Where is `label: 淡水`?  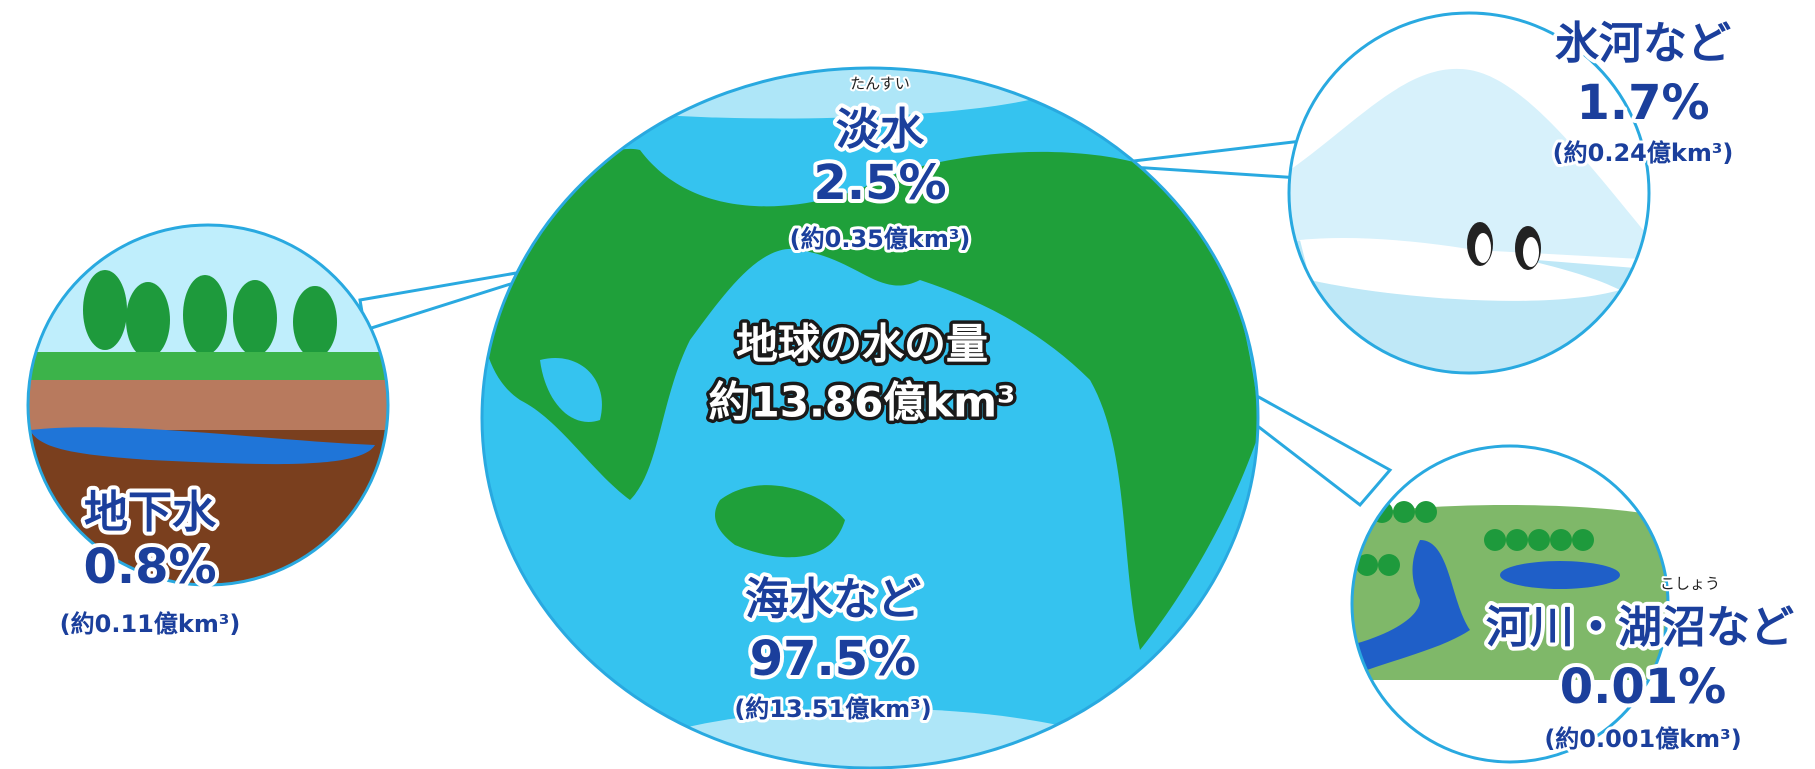 label: 淡水 is located at coordinates (880, 129).